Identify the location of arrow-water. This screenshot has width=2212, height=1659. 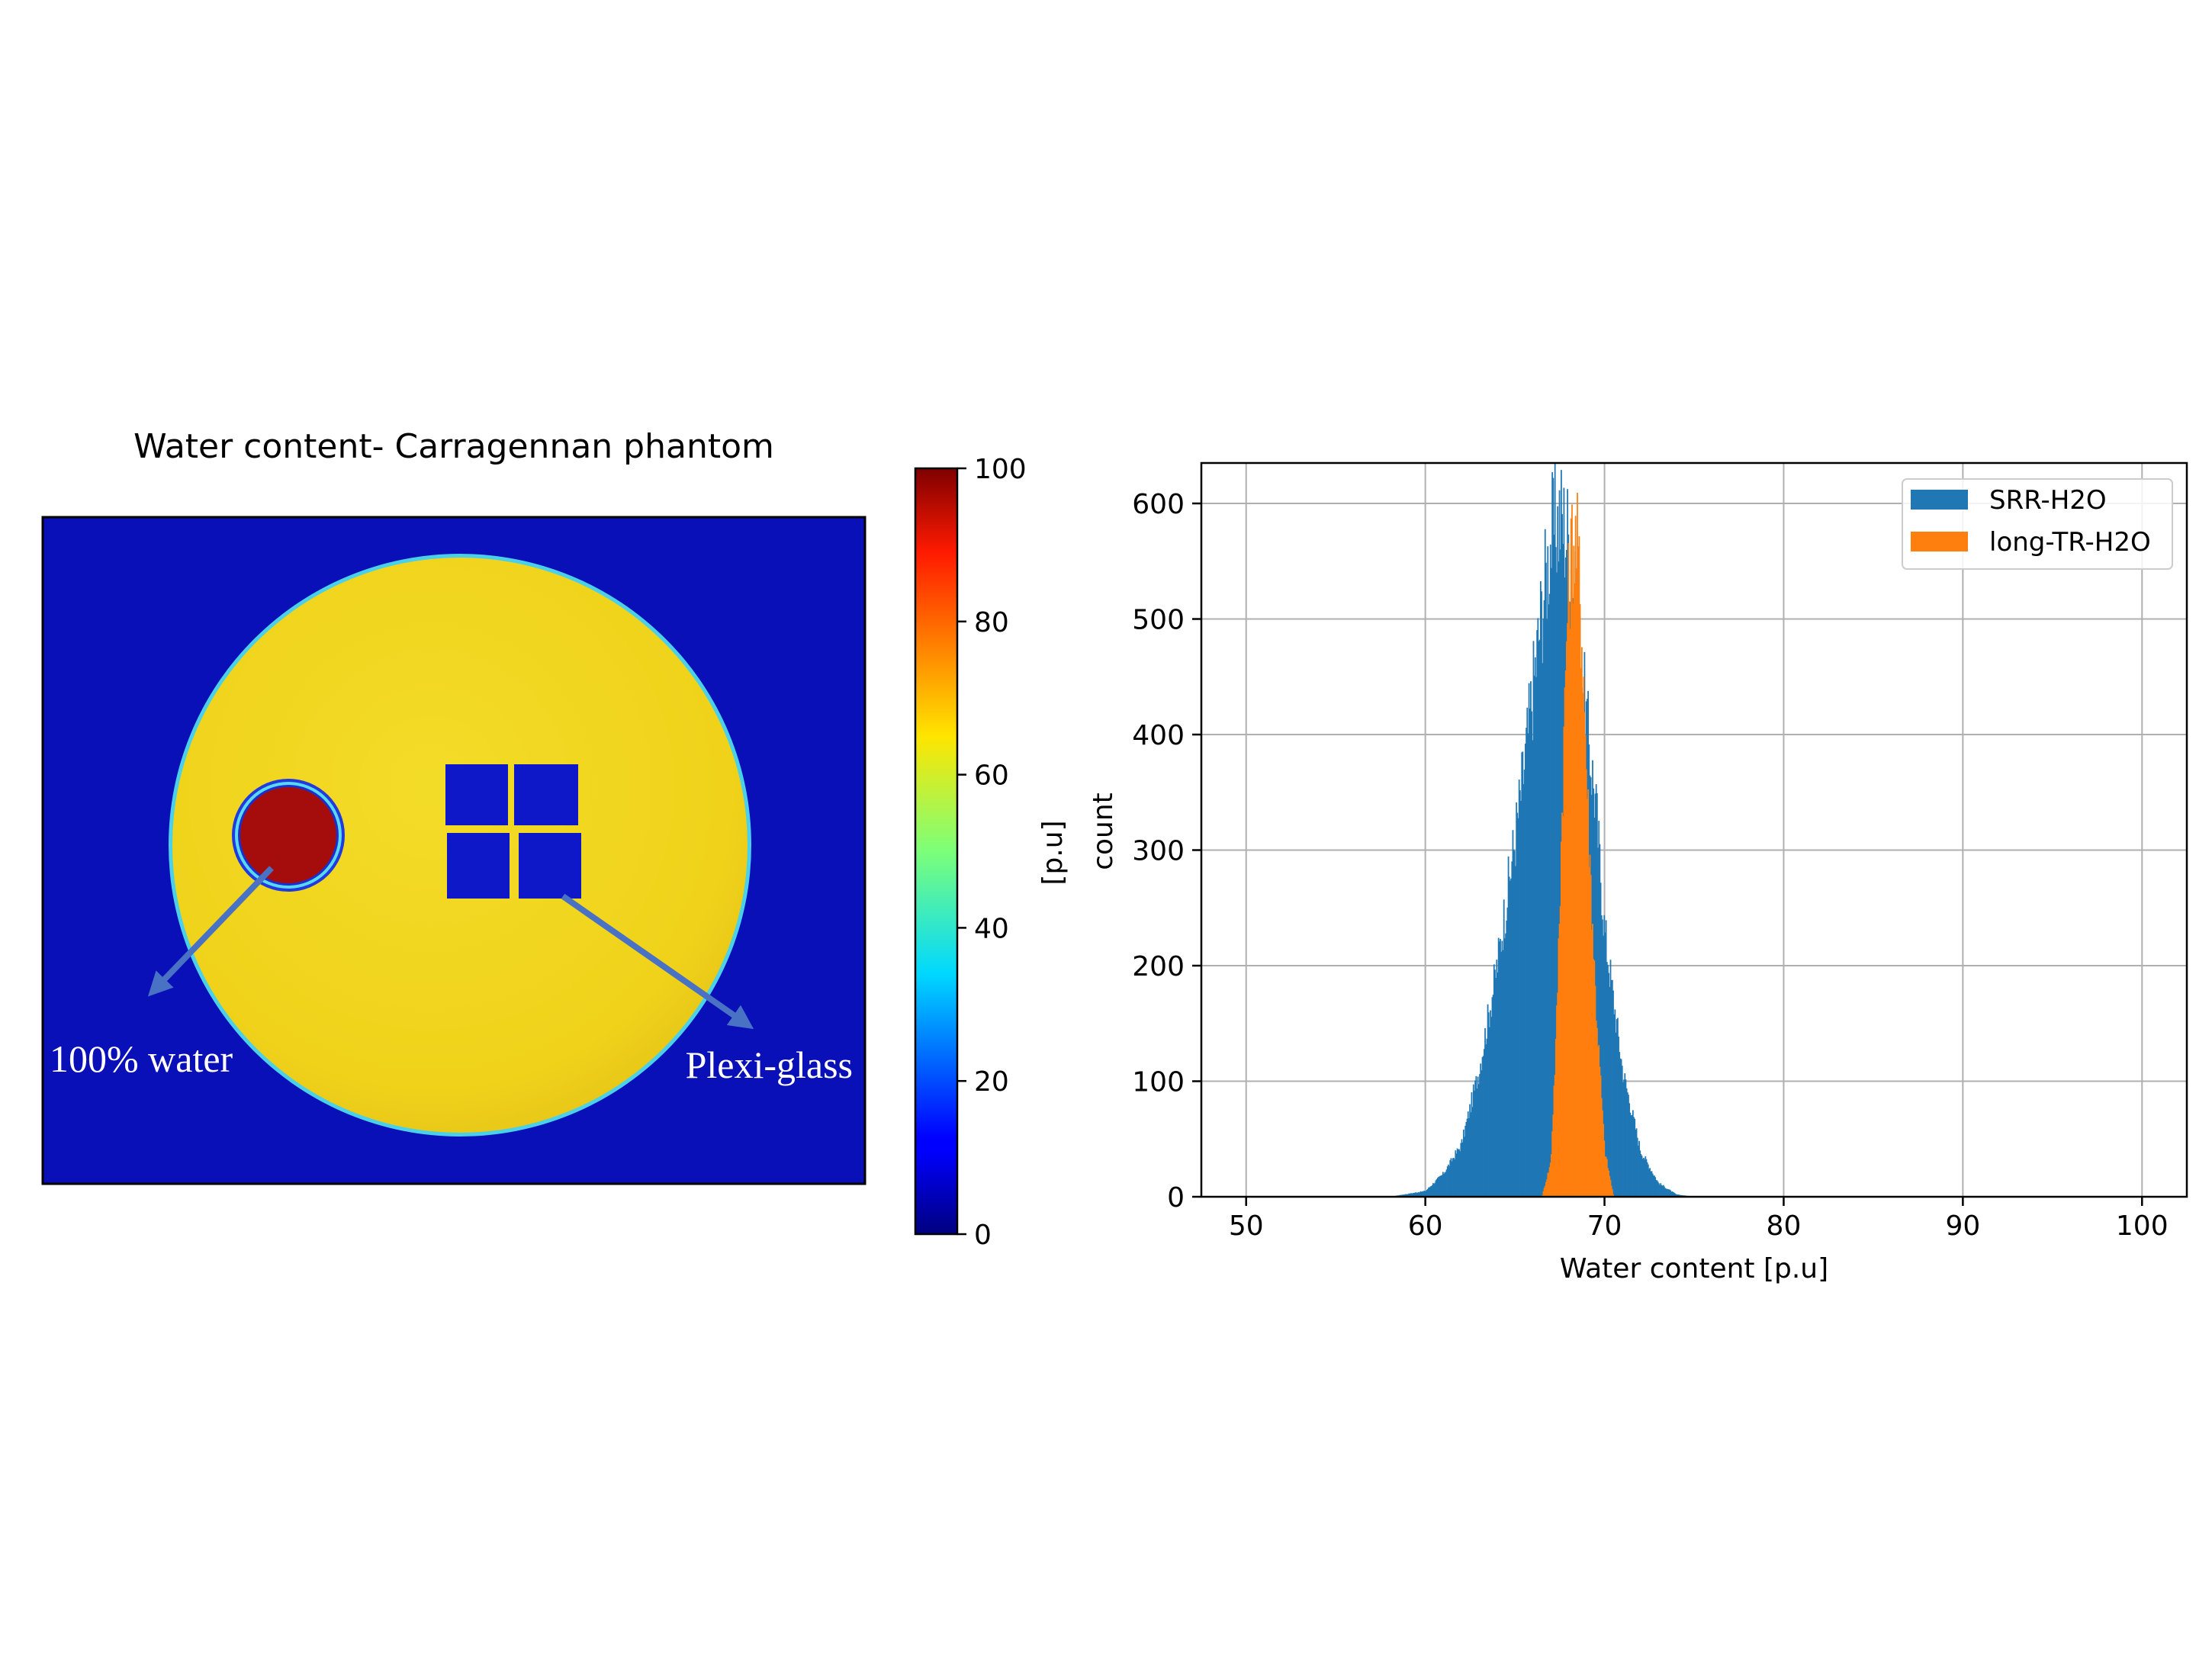
(210, 931).